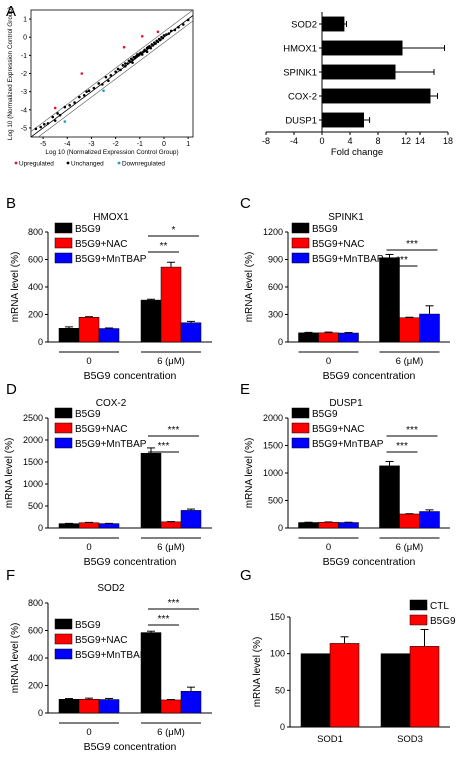 The height and width of the screenshot is (771, 472). What do you see at coordinates (25, 20) in the screenshot?
I see `y-tick-label: 1` at bounding box center [25, 20].